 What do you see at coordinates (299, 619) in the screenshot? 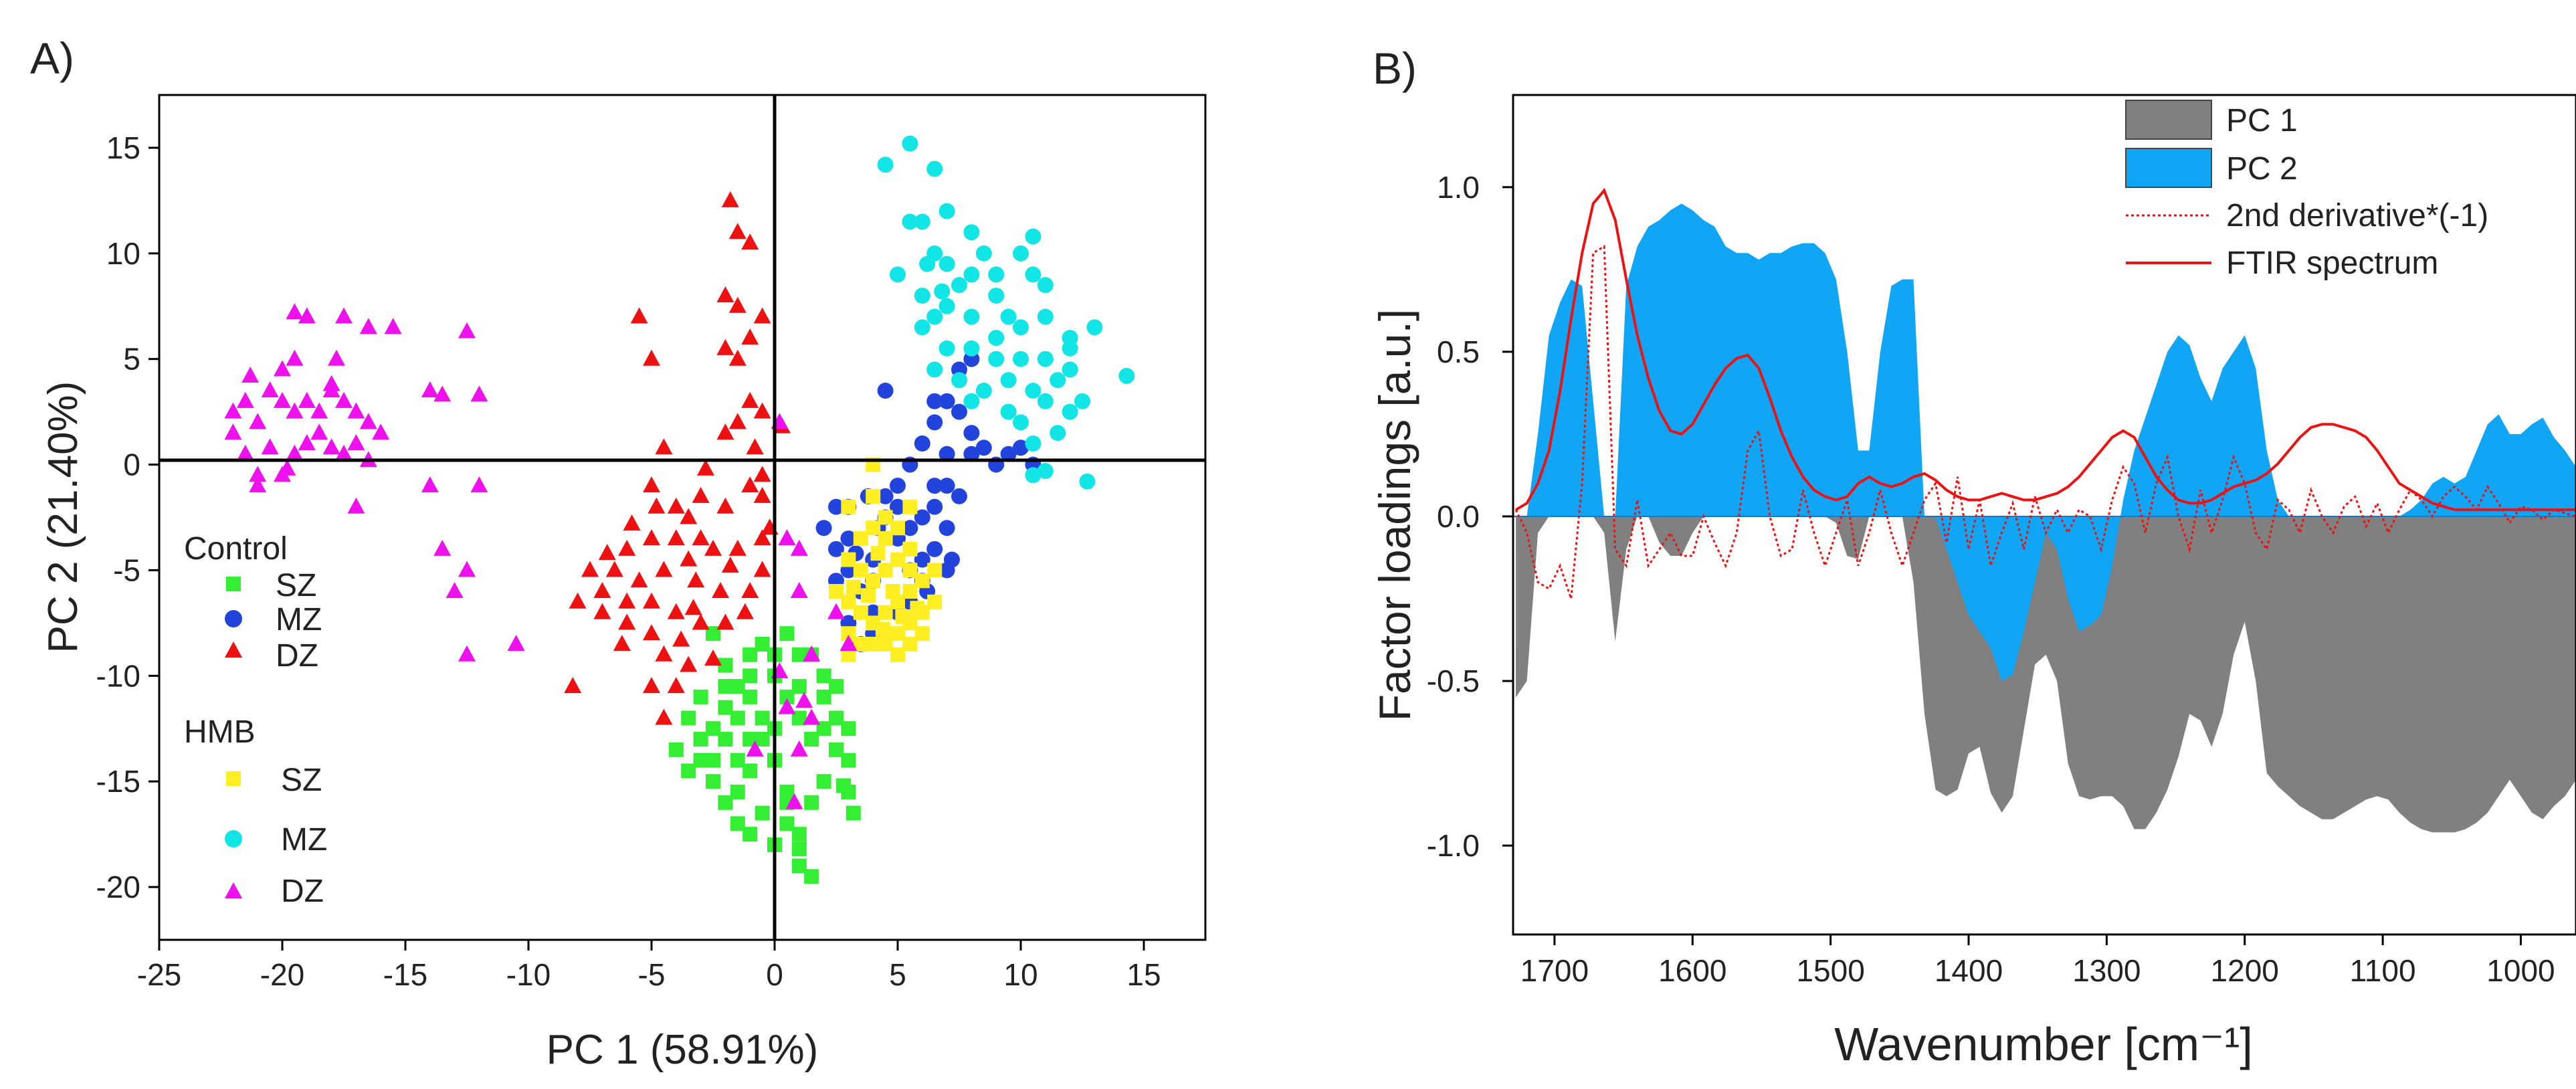
I see `legend-label: MZ` at bounding box center [299, 619].